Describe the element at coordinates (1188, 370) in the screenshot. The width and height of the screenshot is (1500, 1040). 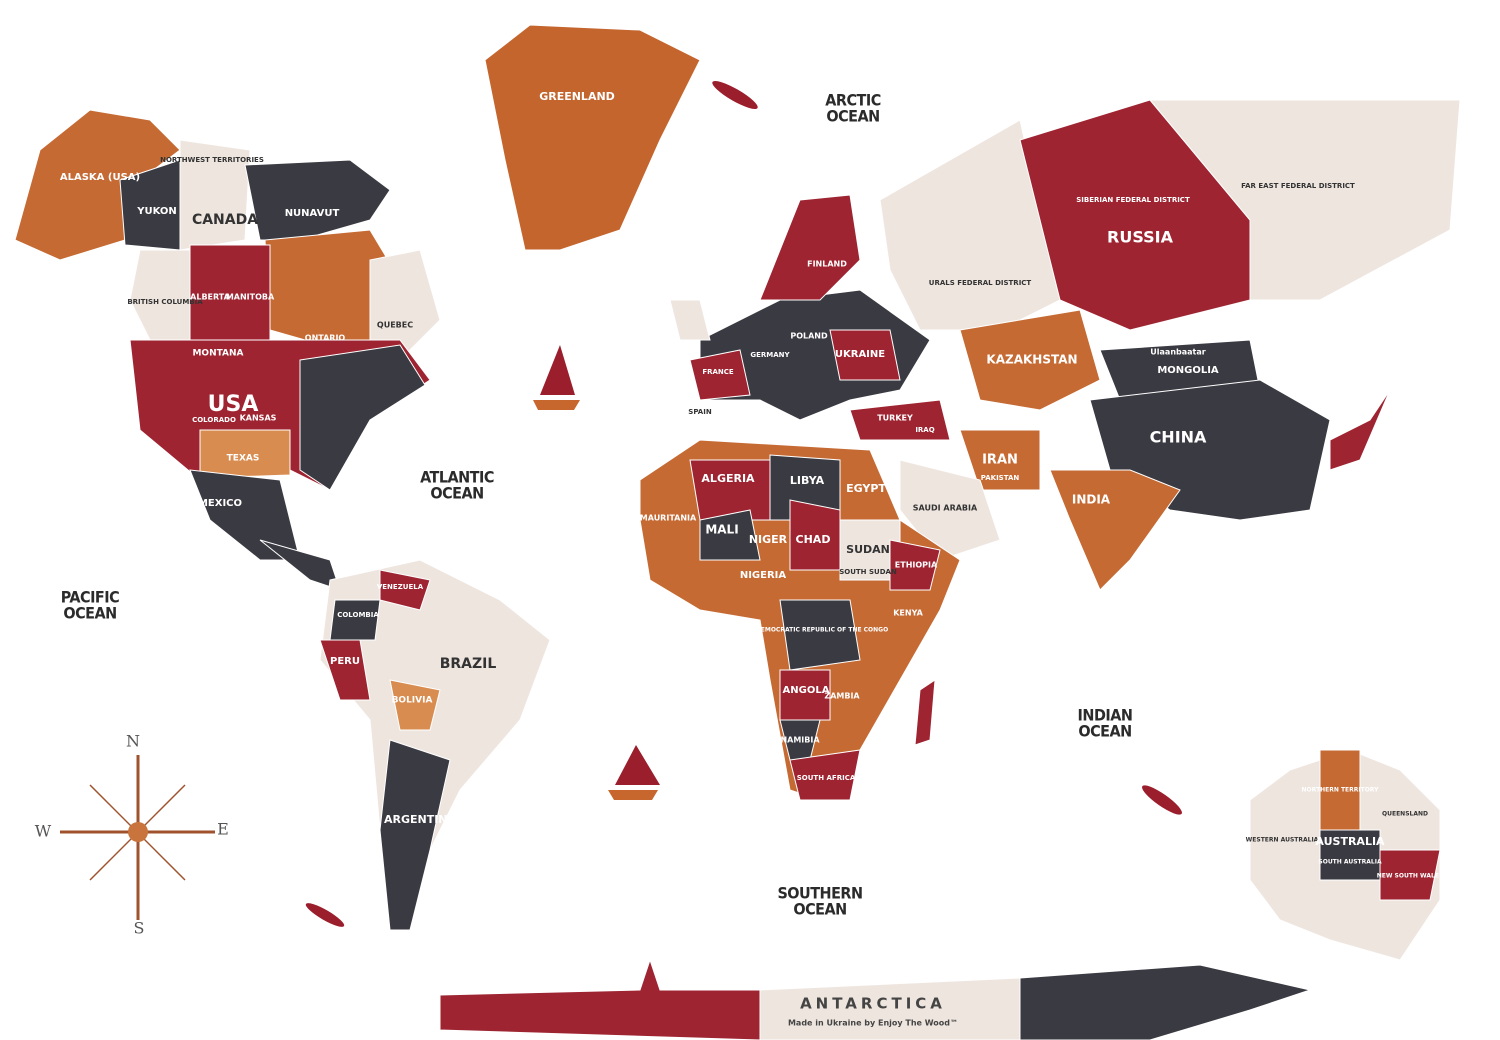
I see `region-label: MONGOLIA` at that location.